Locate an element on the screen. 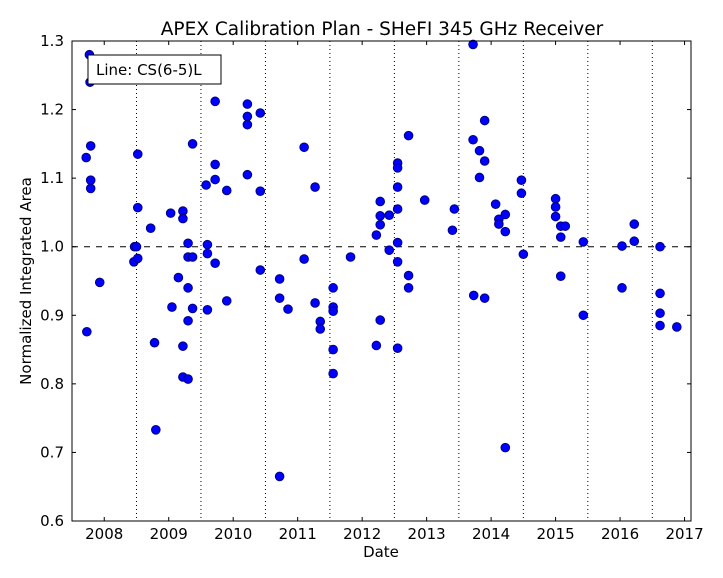 Image resolution: width=723 pixels, height=578 pixels. x-tick-label: 2015 is located at coordinates (556, 534).